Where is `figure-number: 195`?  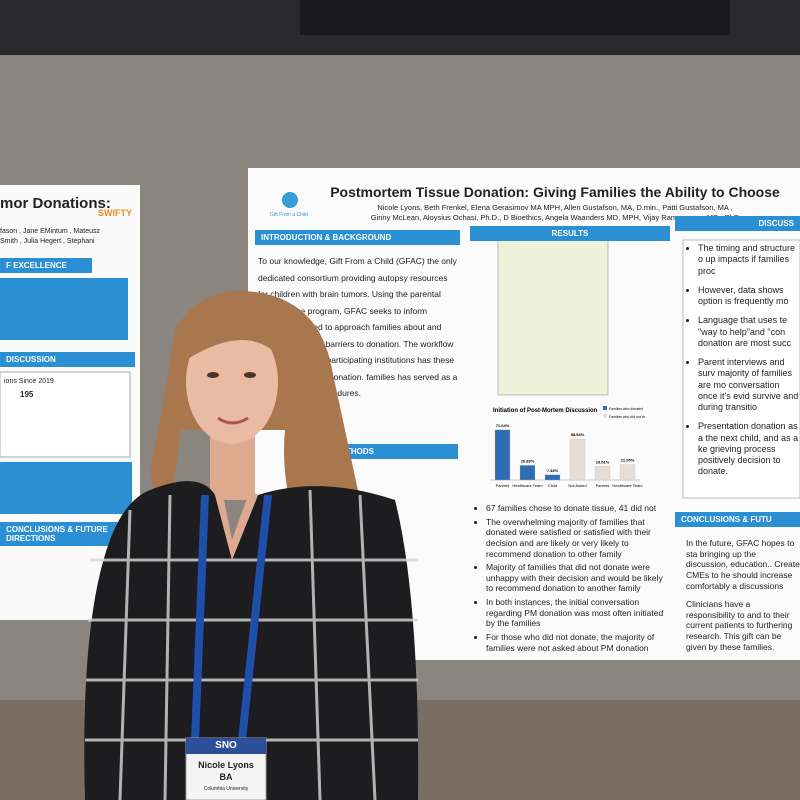
figure-number: 195 is located at coordinates (27, 394).